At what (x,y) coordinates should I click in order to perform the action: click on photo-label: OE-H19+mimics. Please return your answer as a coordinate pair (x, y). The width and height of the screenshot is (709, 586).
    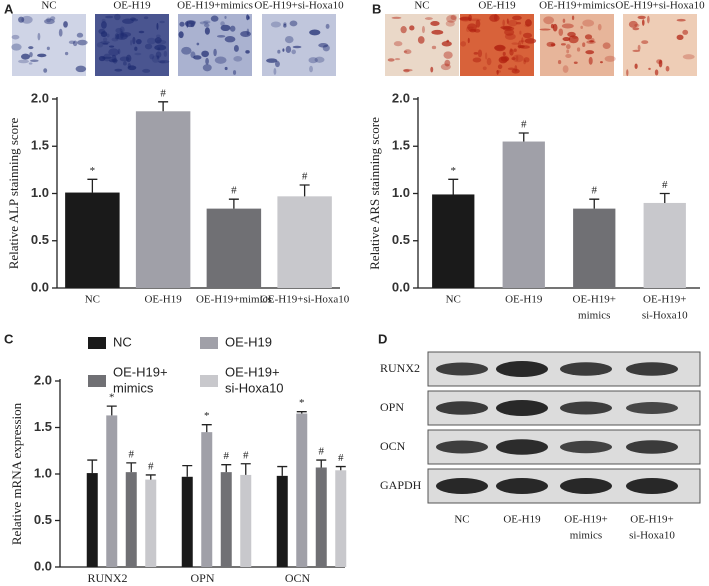
    Looking at the image, I should click on (215, 6).